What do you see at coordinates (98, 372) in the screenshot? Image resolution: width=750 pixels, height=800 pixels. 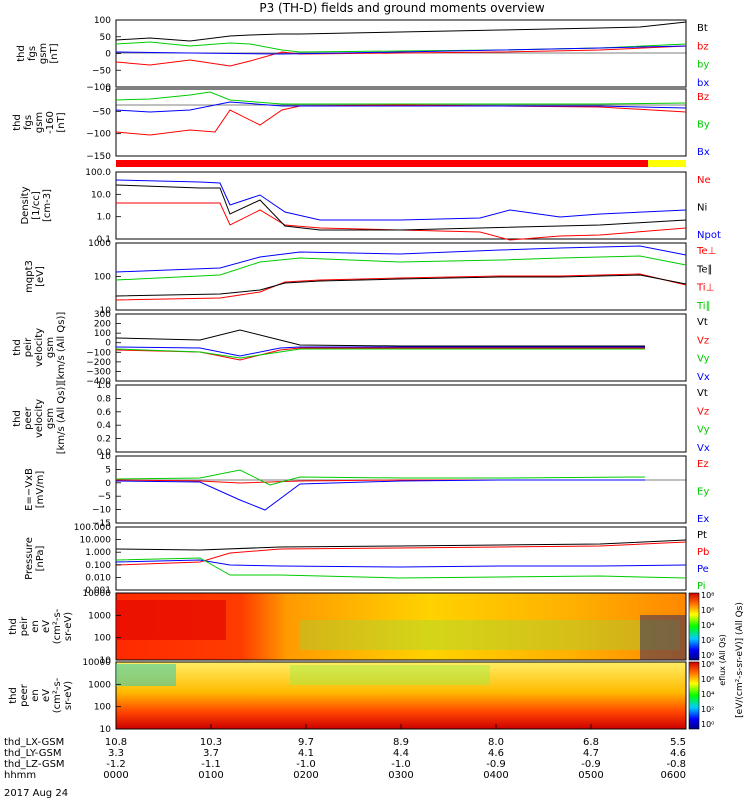 I see `y-tick-label: −300` at bounding box center [98, 372].